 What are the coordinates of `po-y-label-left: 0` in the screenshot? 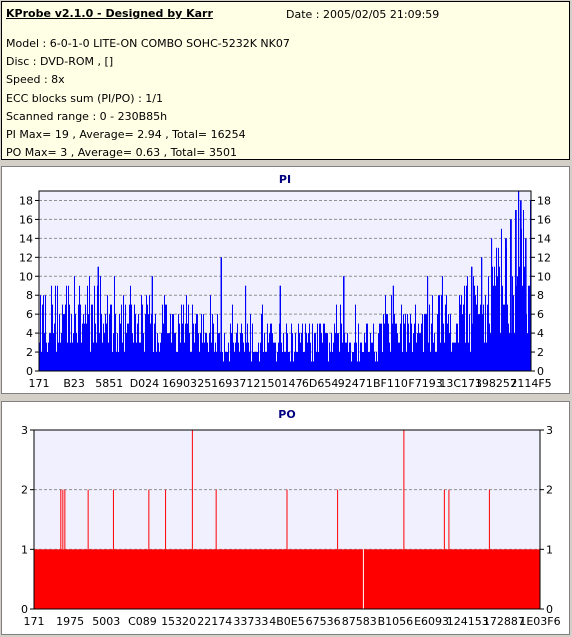 It's located at (24, 609).